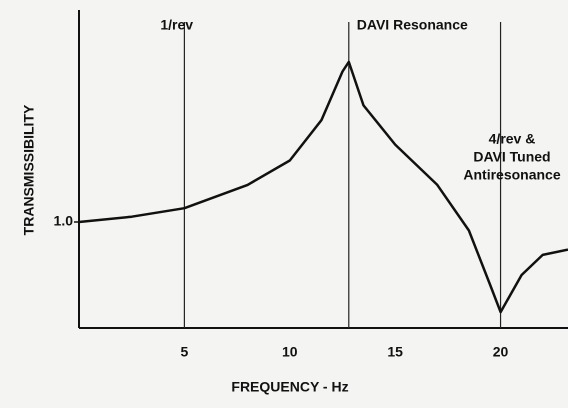 This screenshot has height=408, width=568. Describe the element at coordinates (512, 139) in the screenshot. I see `marker-label: 4/rev &` at that location.